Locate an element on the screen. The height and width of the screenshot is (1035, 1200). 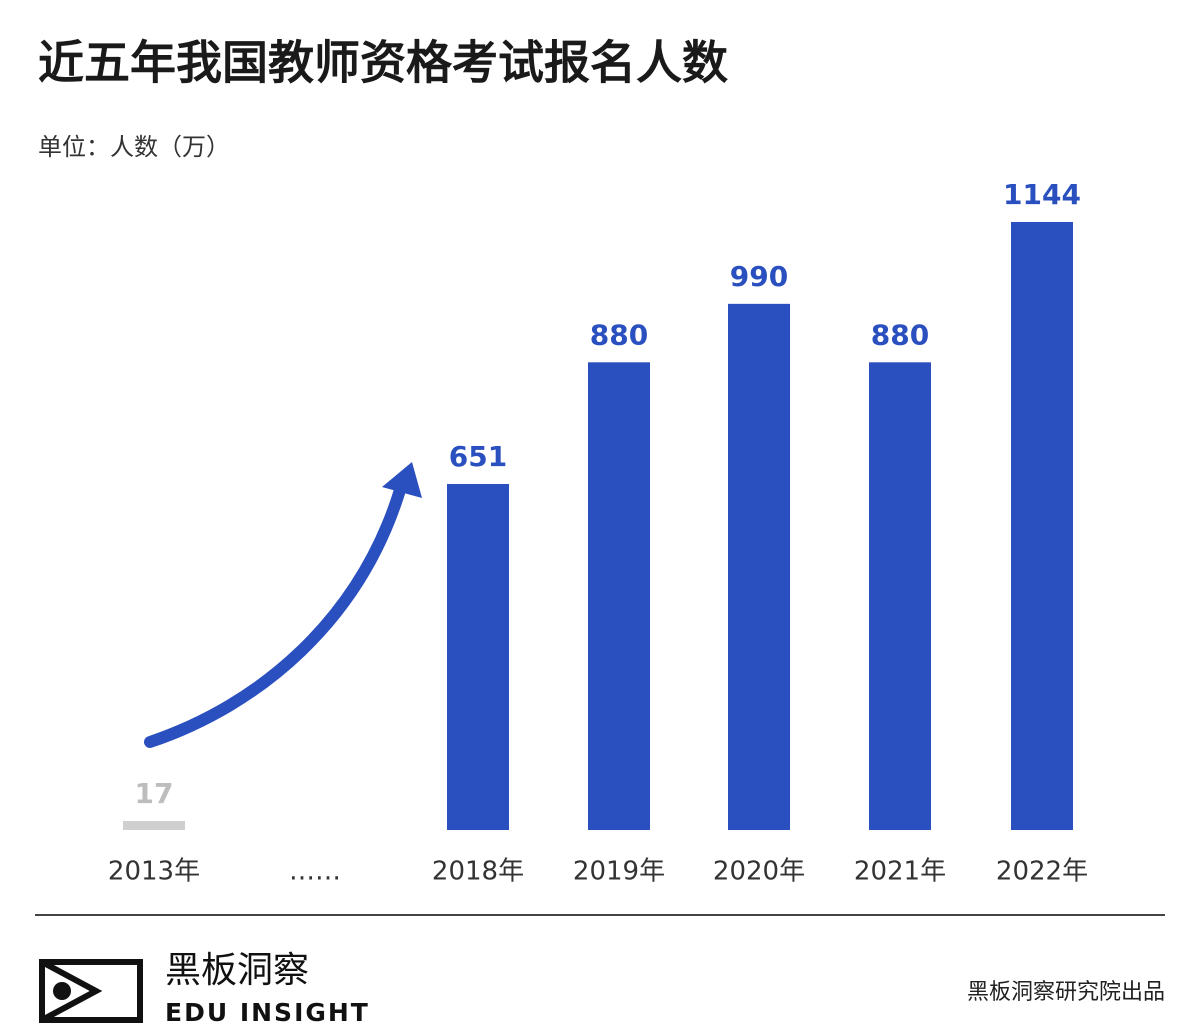
logo-frame is located at coordinates (91, 991).